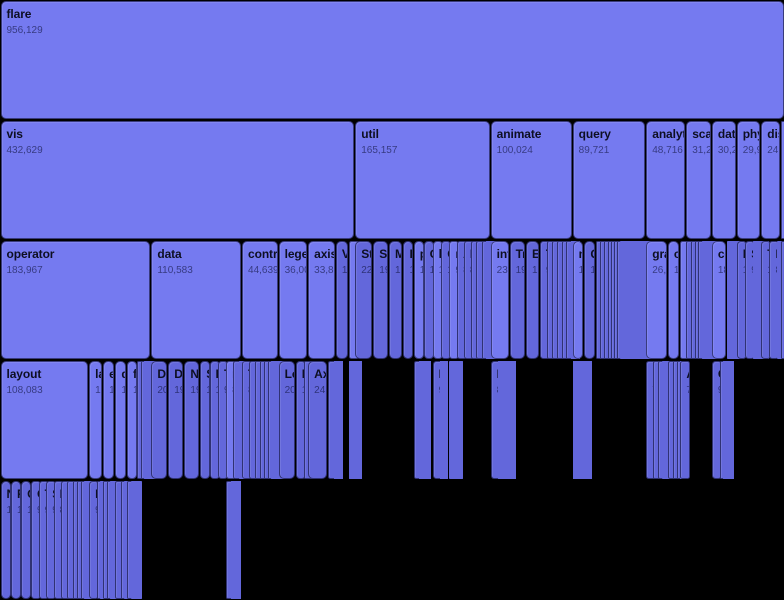 Image resolution: width=784 pixels, height=600 pixels. What do you see at coordinates (320, 374) in the screenshot?
I see `cell-label: Axis` at bounding box center [320, 374].